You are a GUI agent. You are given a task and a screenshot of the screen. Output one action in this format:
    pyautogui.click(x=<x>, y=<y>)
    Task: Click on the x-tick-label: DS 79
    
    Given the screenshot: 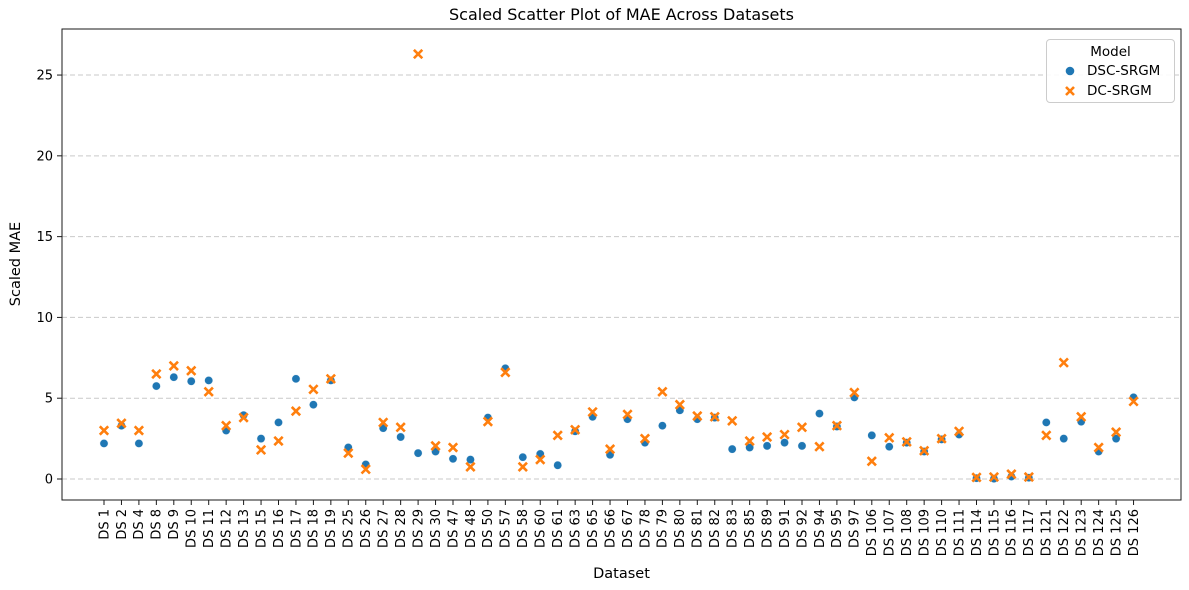 What is the action you would take?
    pyautogui.click(x=663, y=528)
    